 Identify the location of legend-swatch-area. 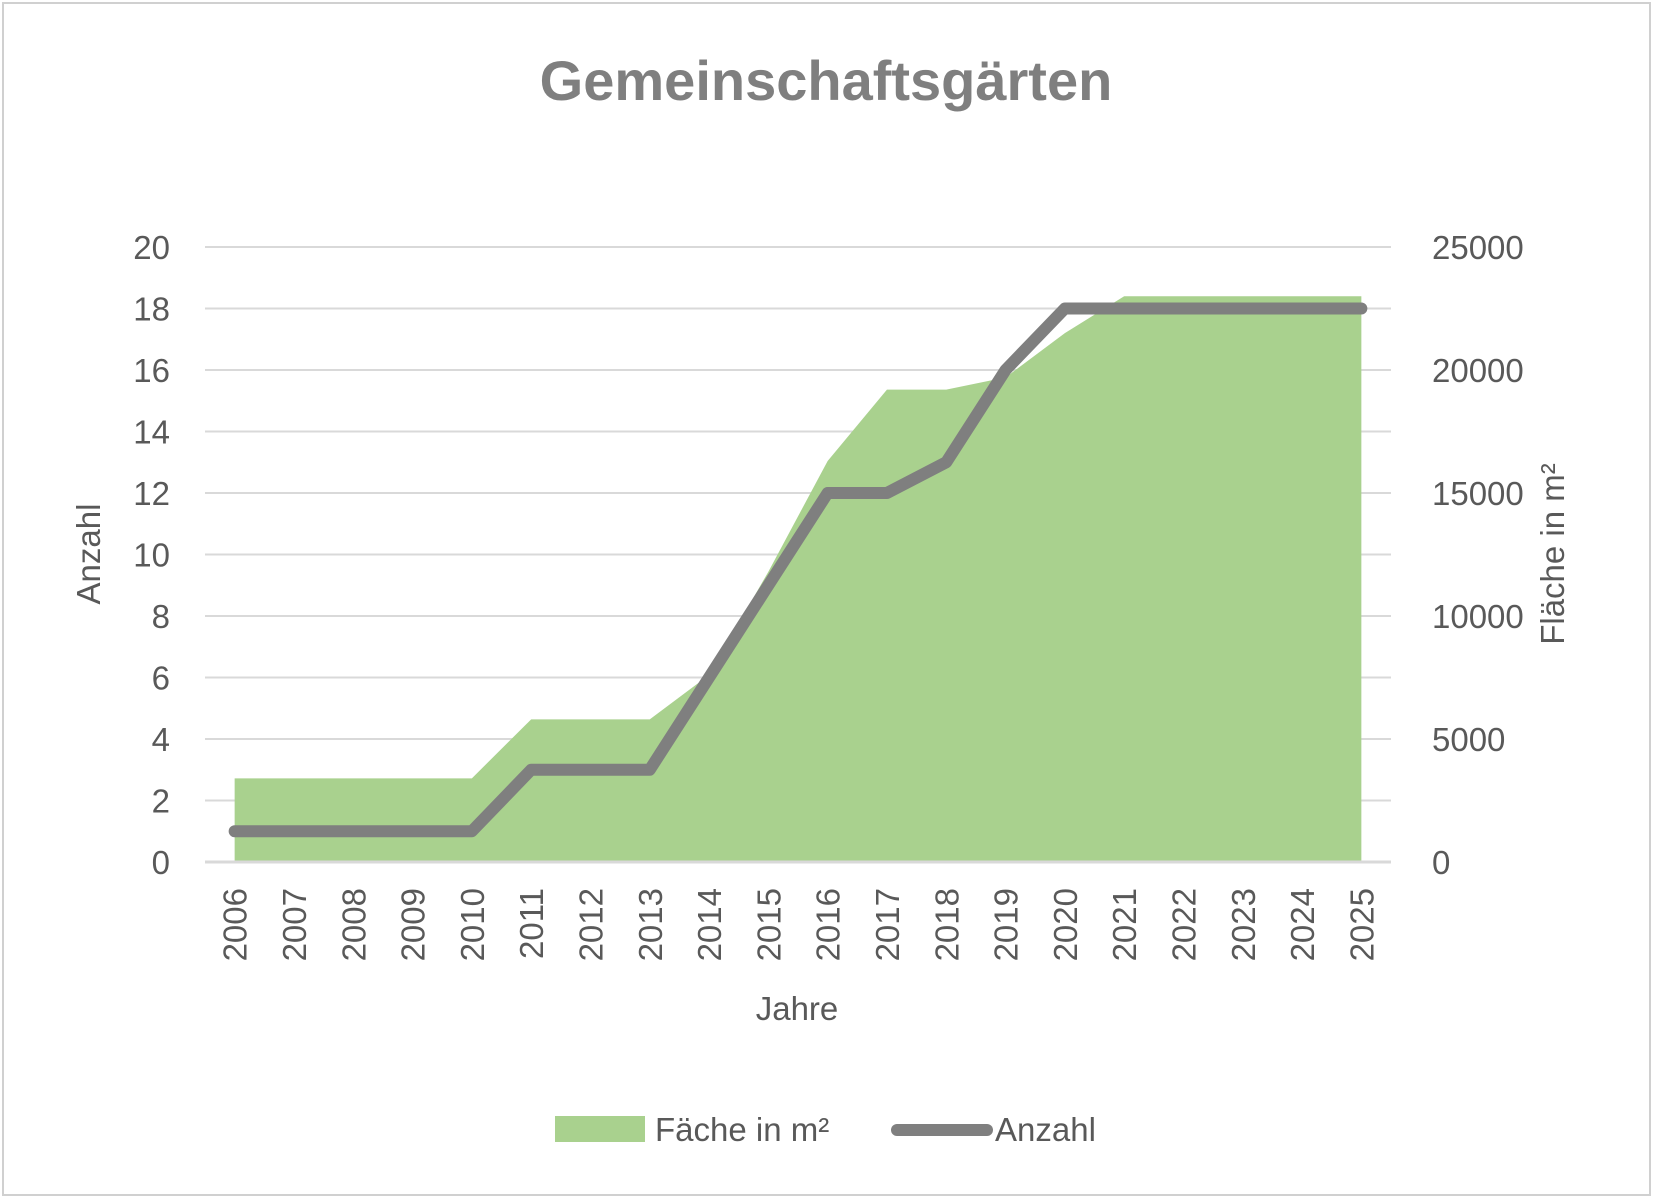
(600, 1129).